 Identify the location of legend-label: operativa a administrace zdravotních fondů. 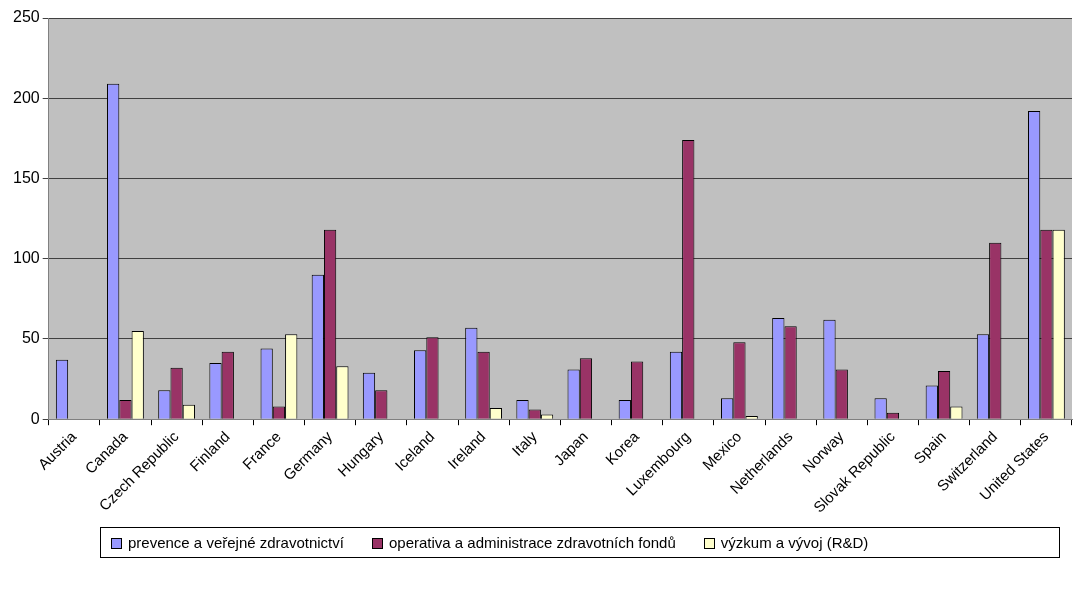
(532, 542).